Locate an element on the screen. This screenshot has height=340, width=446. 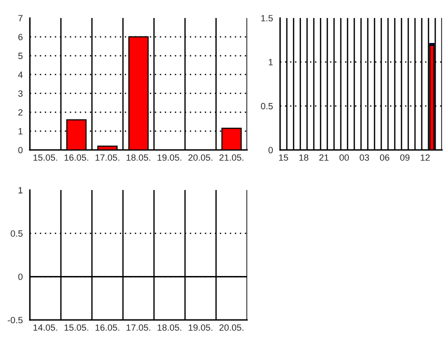
y-tick-label: 7 is located at coordinates (20, 18).